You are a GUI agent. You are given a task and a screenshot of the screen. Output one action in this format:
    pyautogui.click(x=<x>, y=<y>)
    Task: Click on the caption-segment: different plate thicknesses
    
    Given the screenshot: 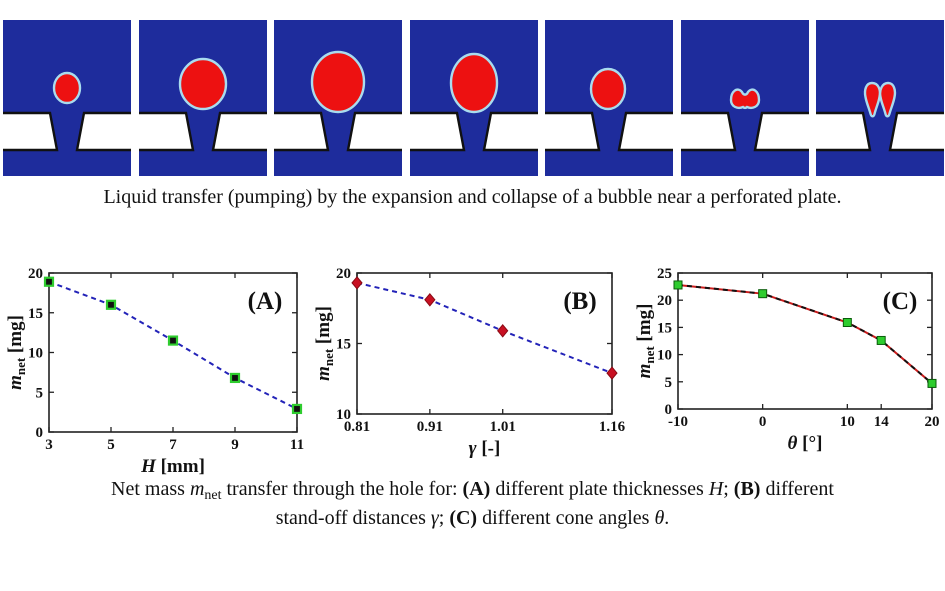 What is the action you would take?
    pyautogui.click(x=599, y=489)
    